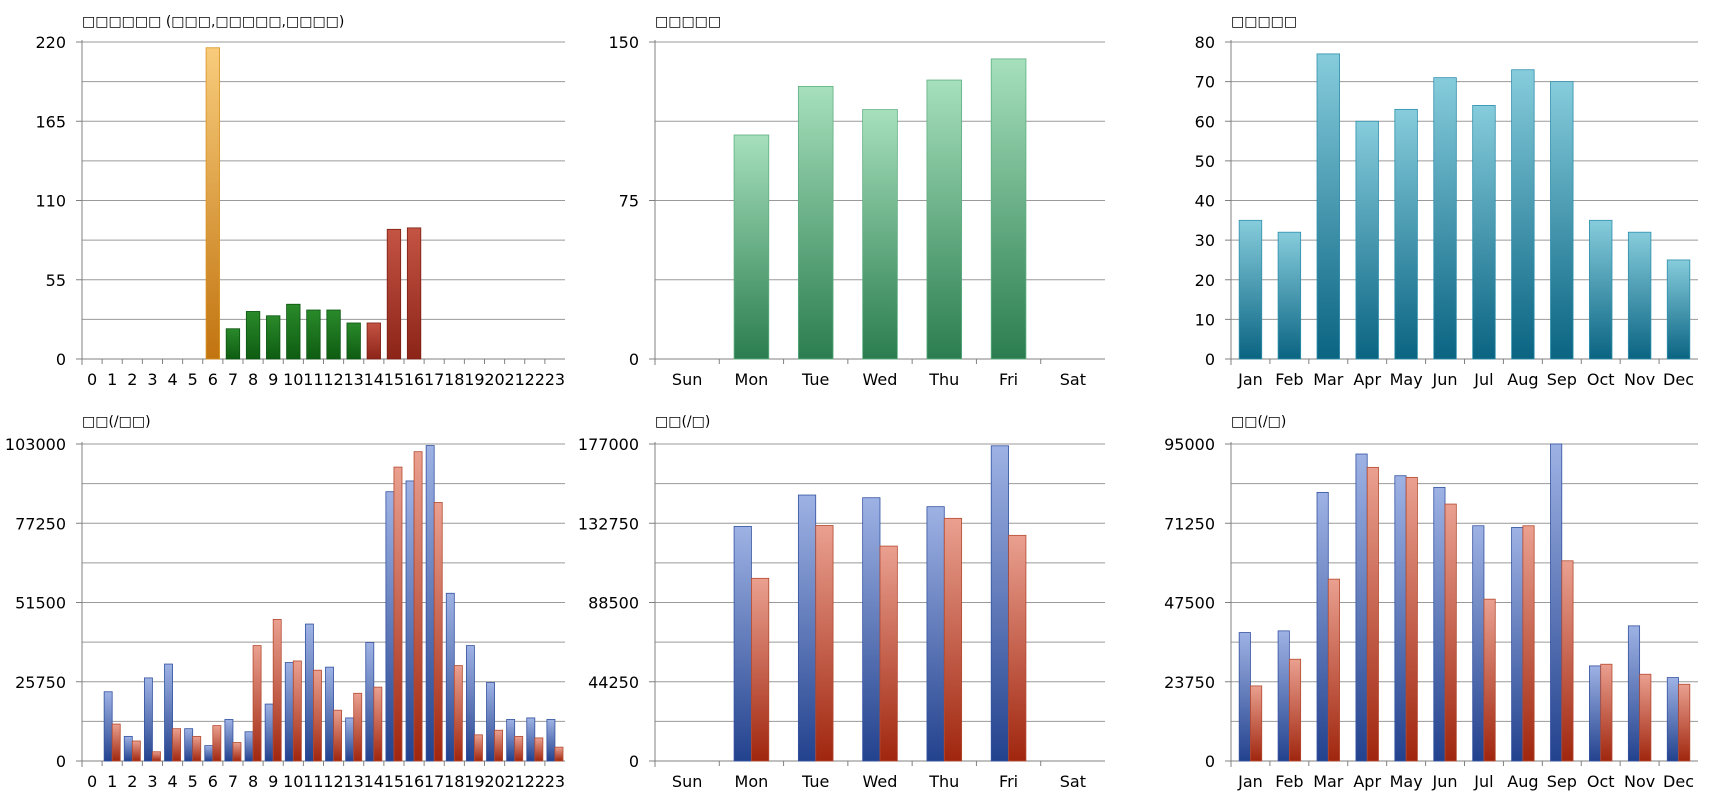 The height and width of the screenshot is (800, 1720). I want to click on x-tick-label: Aug, so click(1522, 379).